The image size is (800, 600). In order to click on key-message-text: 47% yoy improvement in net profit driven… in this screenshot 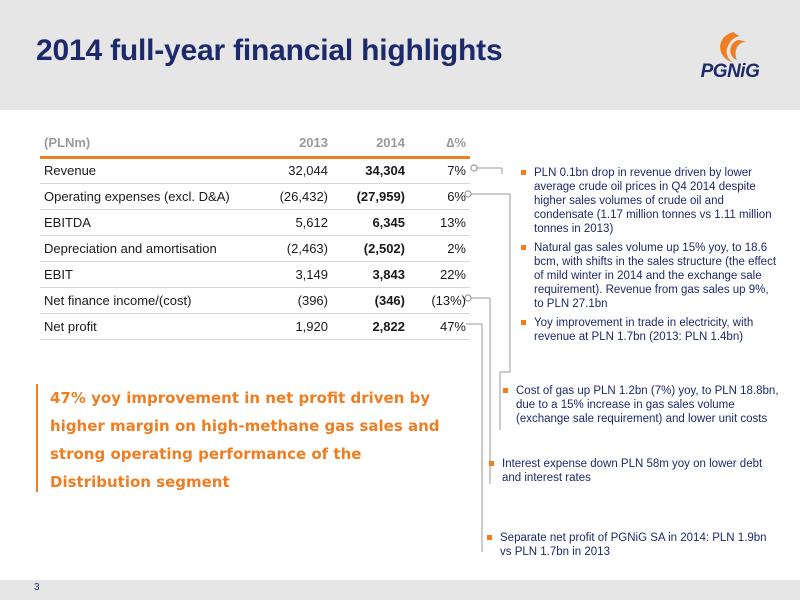, I will do `click(245, 440)`.